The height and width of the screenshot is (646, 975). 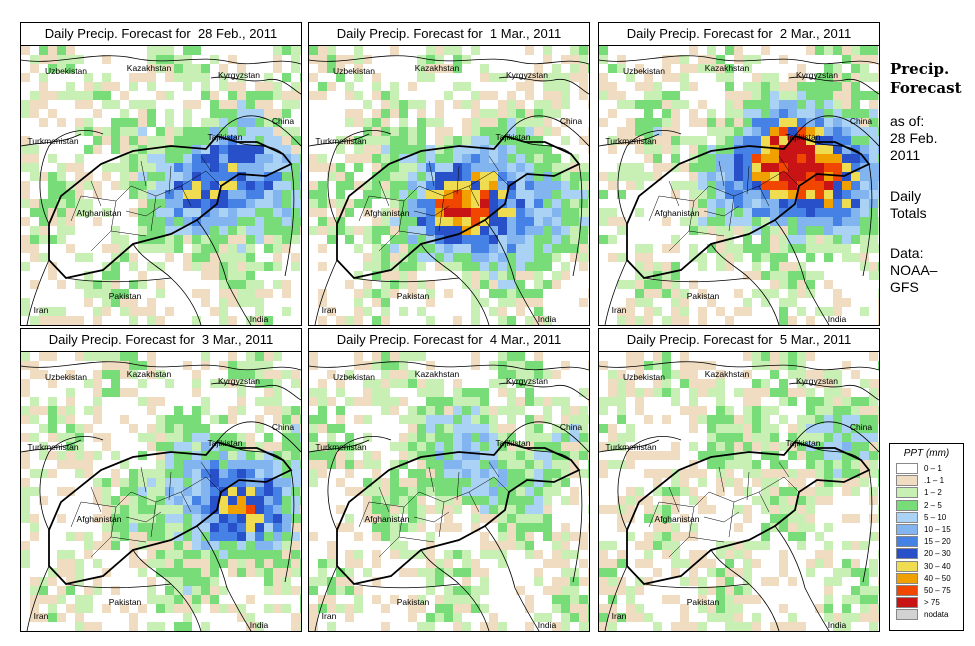 I want to click on title-line: Precip., so click(x=920, y=69).